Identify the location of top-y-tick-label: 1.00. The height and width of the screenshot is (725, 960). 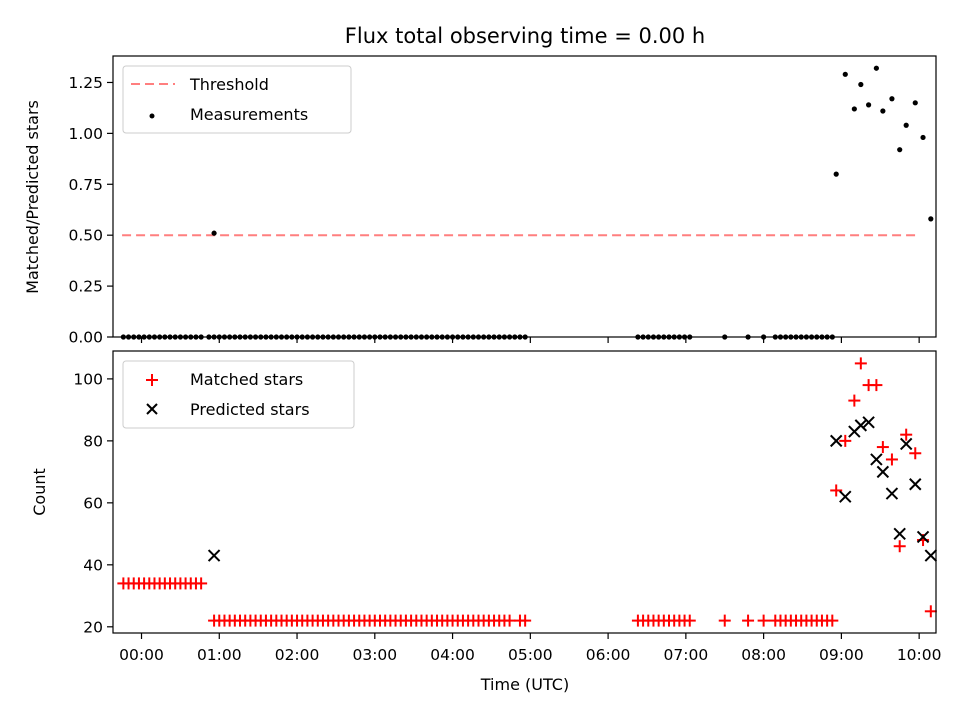
(85, 134).